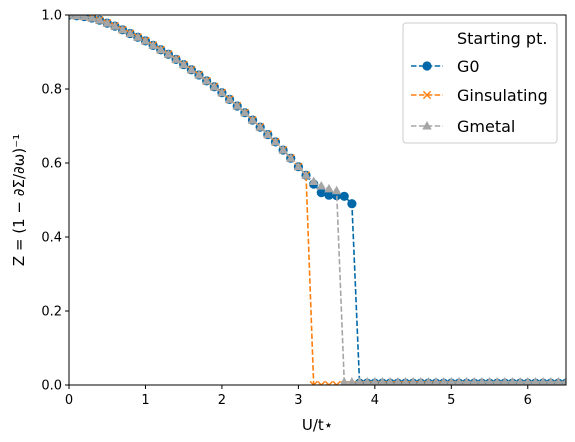 This screenshot has width=575, height=442. Describe the element at coordinates (427, 95) in the screenshot. I see `legend-marker-ginsulating` at that location.